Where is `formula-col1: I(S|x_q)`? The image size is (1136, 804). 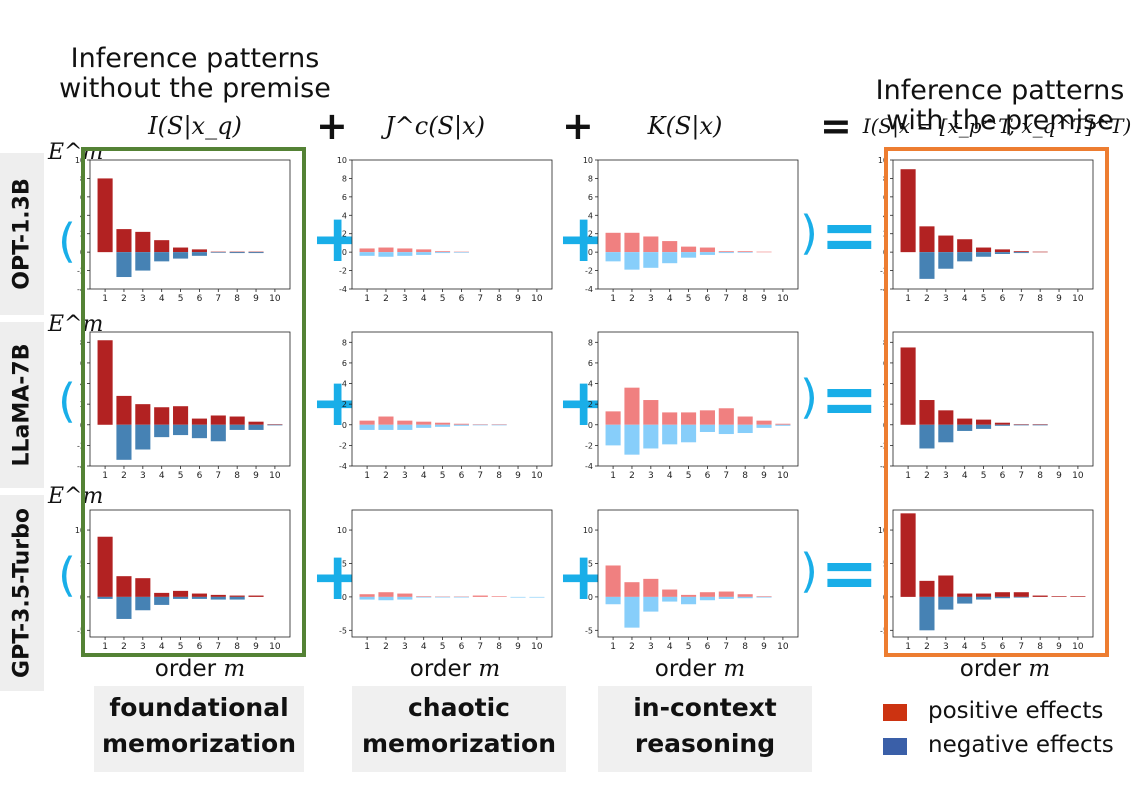
formula-col1: I(S|x_q) is located at coordinates (195, 126).